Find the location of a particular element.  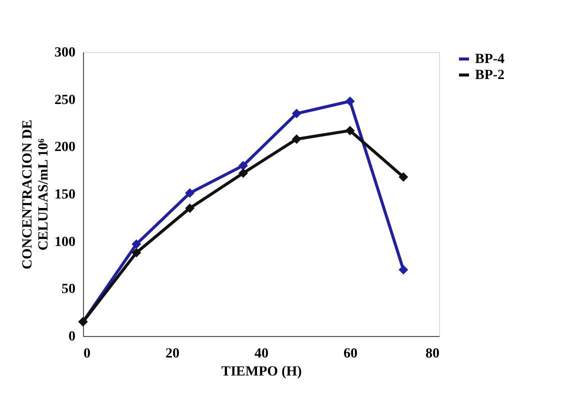

x-tick-label: 0 is located at coordinates (87, 354).